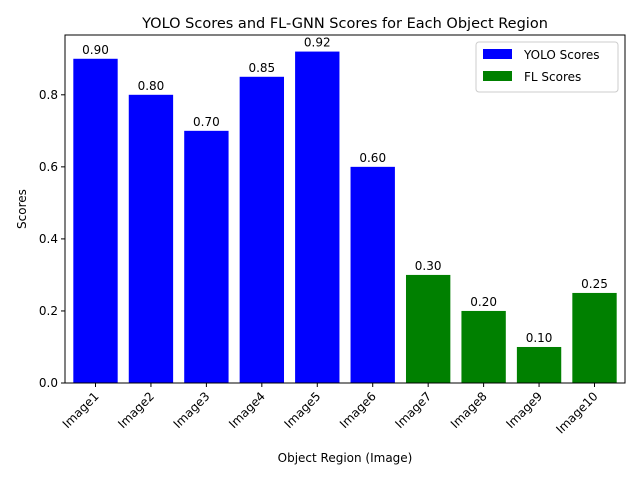 Image resolution: width=640 pixels, height=484 pixels. I want to click on bar-fl-image10, so click(594, 337).